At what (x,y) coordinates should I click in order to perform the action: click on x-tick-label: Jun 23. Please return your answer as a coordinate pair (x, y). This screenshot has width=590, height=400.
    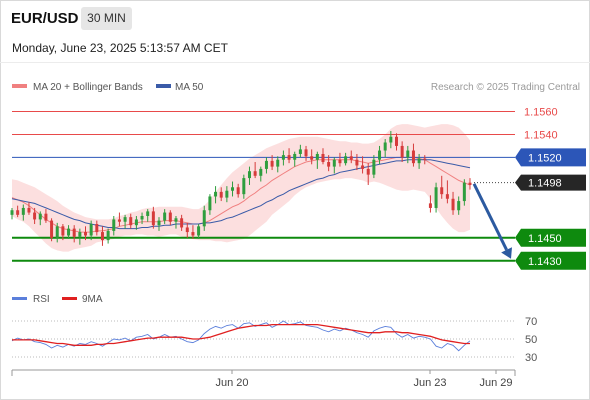
    Looking at the image, I should click on (429, 383).